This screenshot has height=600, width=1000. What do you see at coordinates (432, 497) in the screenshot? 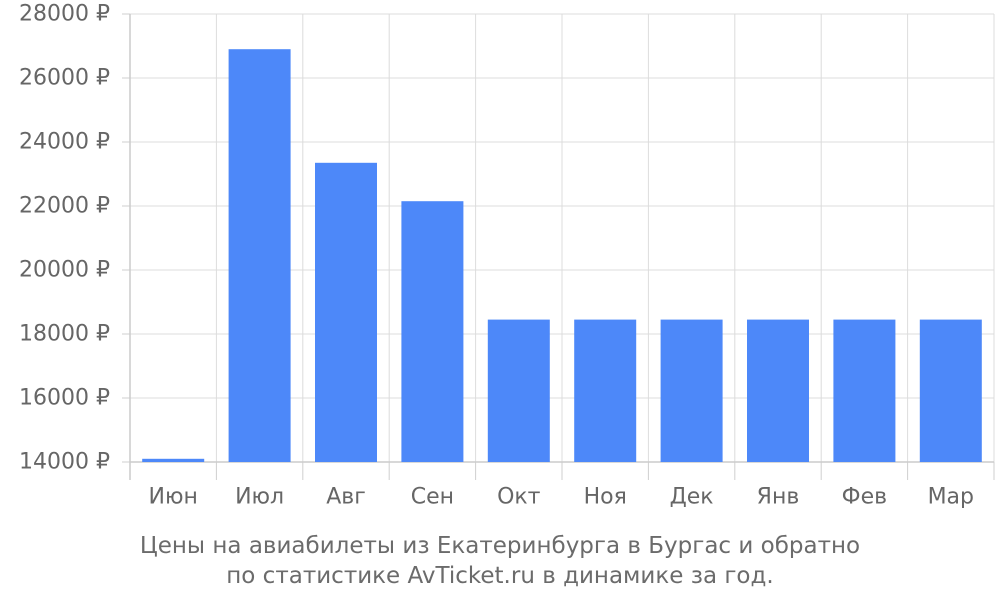
I see `x-tick-label: Сен` at bounding box center [432, 497].